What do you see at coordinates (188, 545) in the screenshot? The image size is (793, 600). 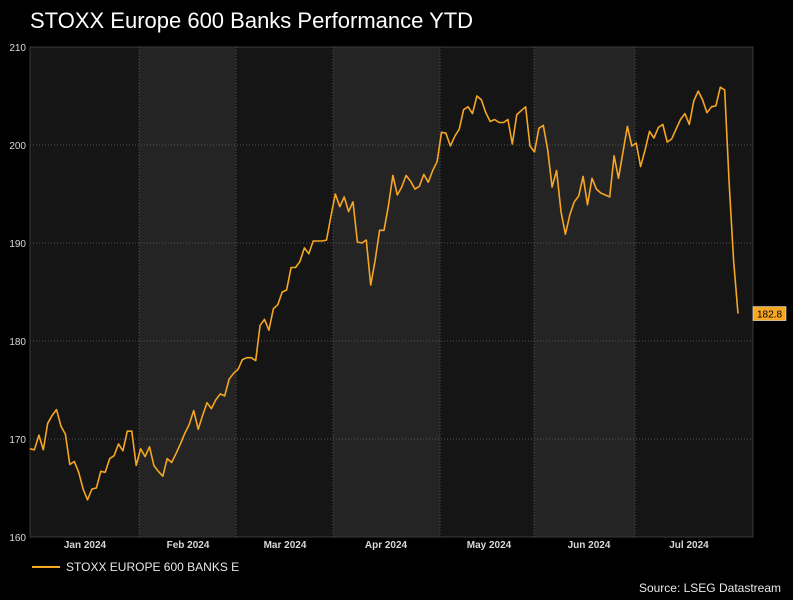 I see `x-tick-label: Feb 2024` at bounding box center [188, 545].